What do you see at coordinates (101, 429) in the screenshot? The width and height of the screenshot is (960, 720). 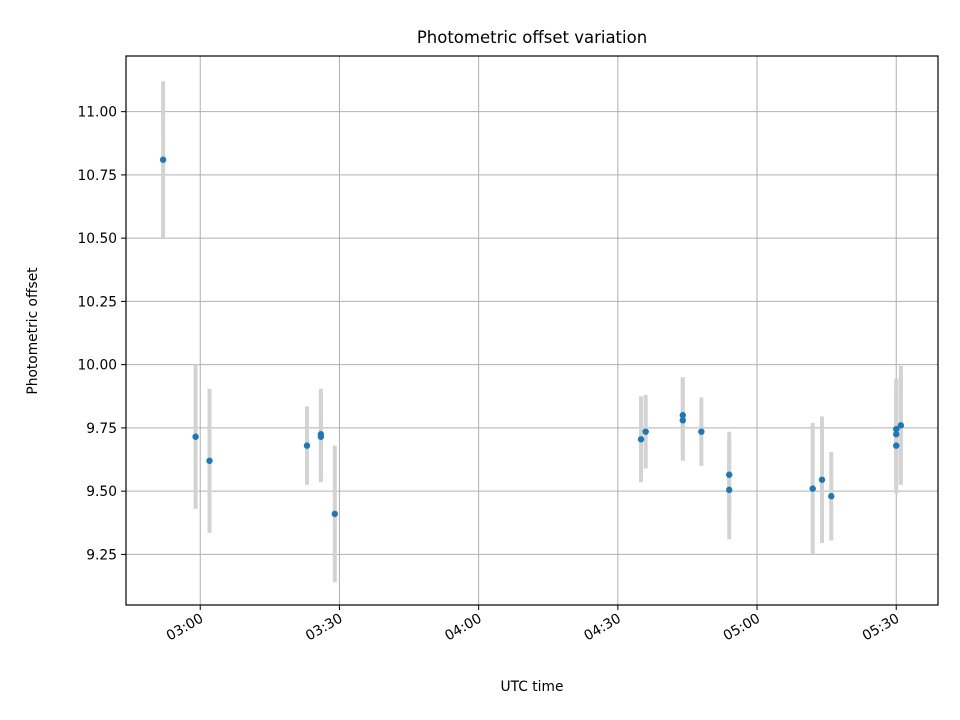 I see `y-tick-label: 9.75` at bounding box center [101, 429].